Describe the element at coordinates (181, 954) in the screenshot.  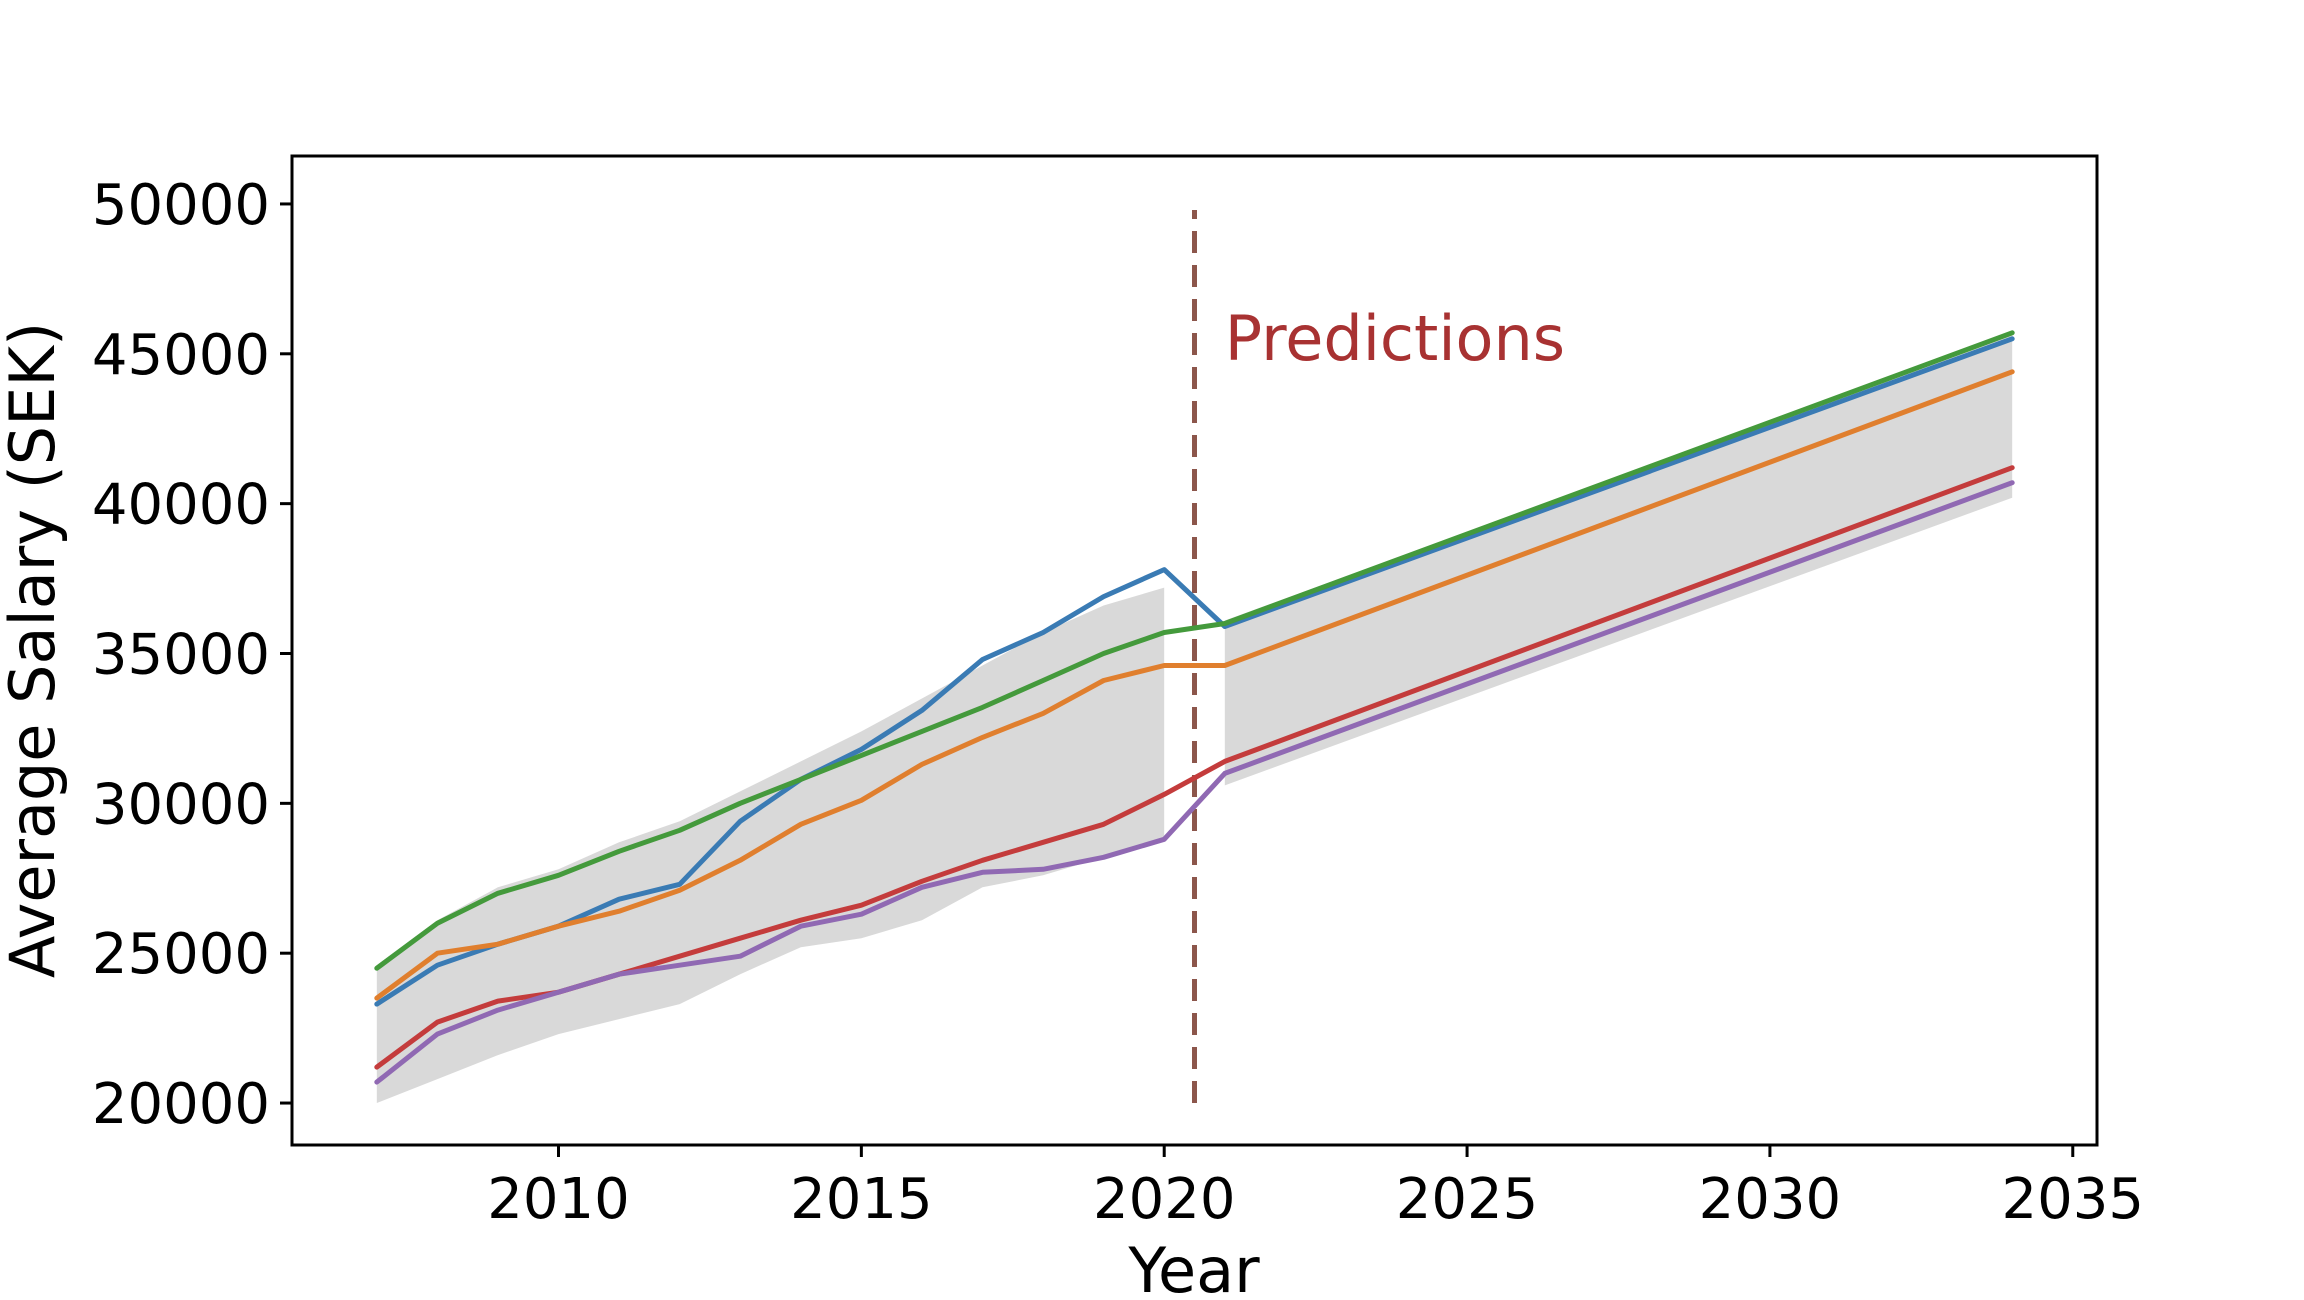
I see `y-tick-label: 25000` at that location.